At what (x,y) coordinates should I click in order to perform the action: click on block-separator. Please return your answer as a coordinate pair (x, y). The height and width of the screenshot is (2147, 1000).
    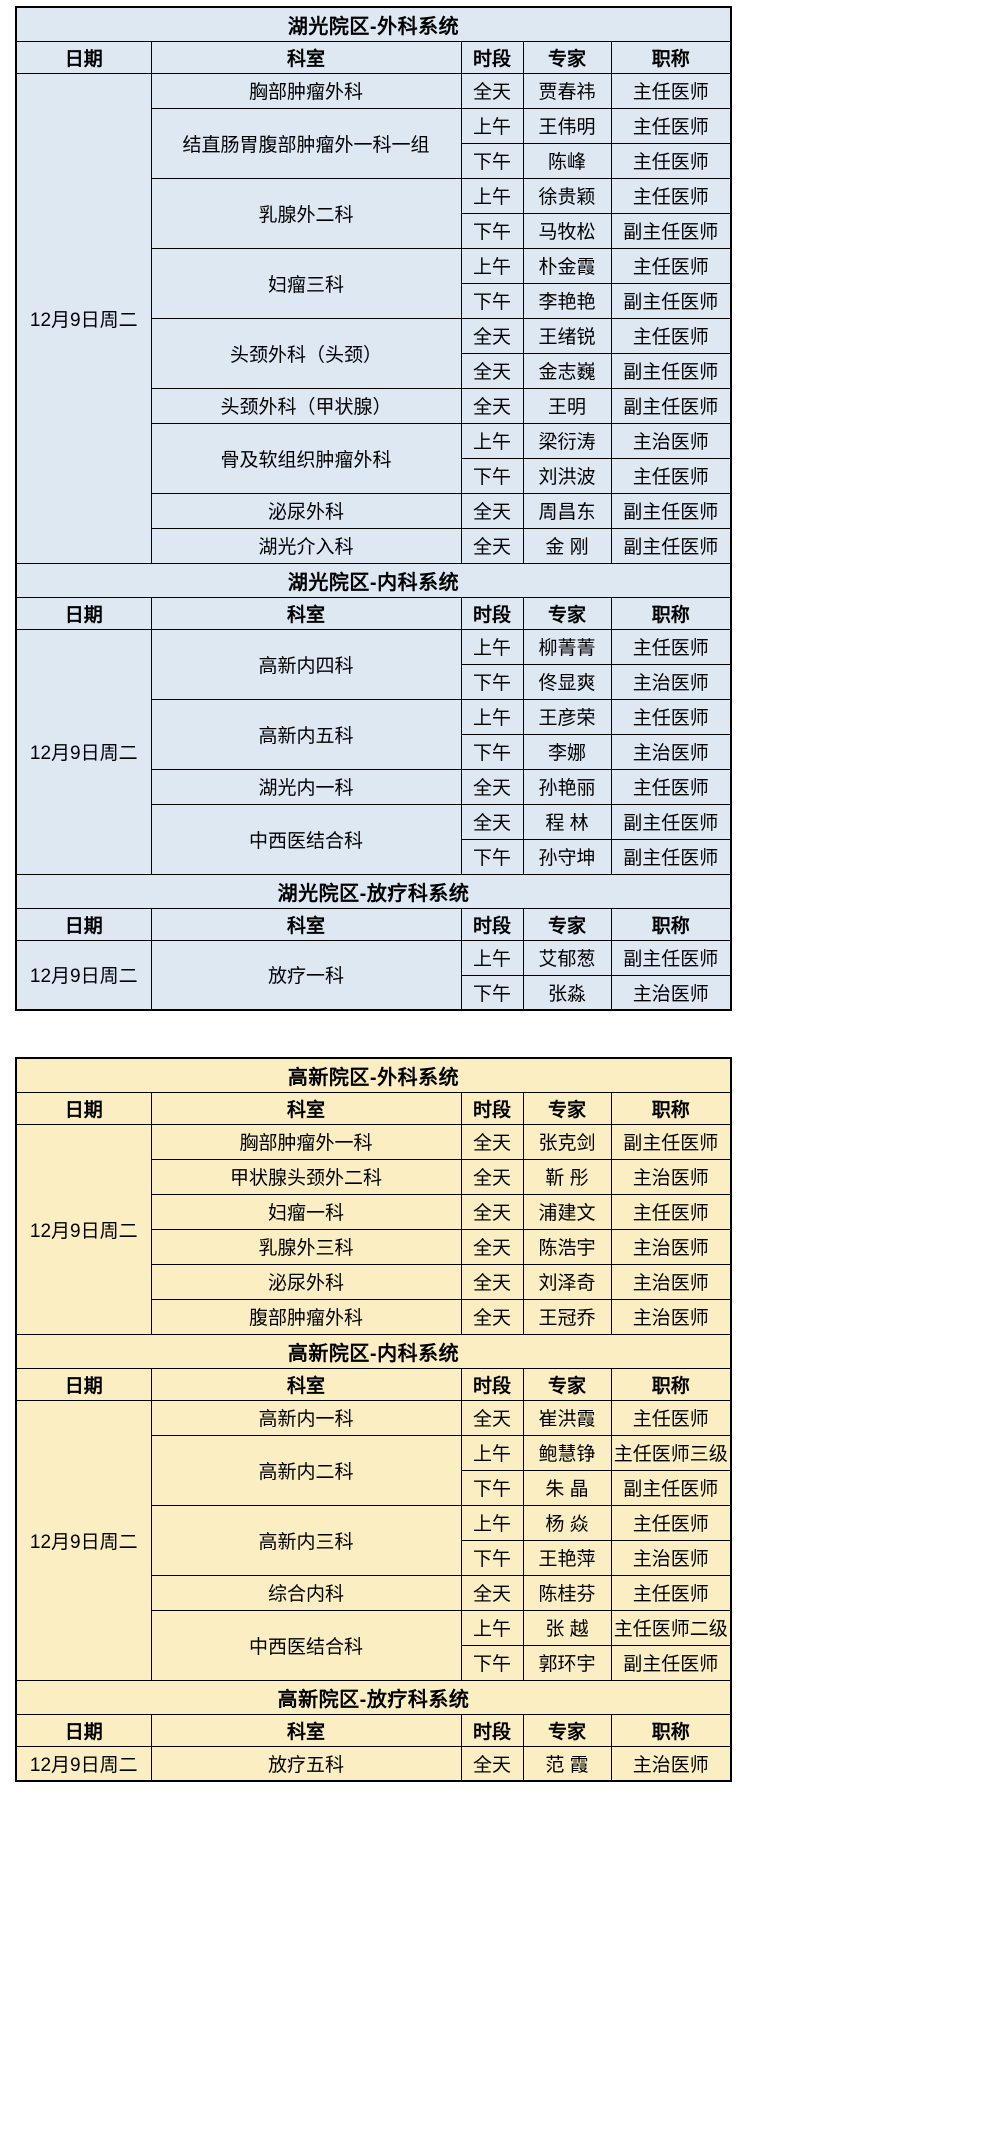
    Looking at the image, I should click on (500, 1034).